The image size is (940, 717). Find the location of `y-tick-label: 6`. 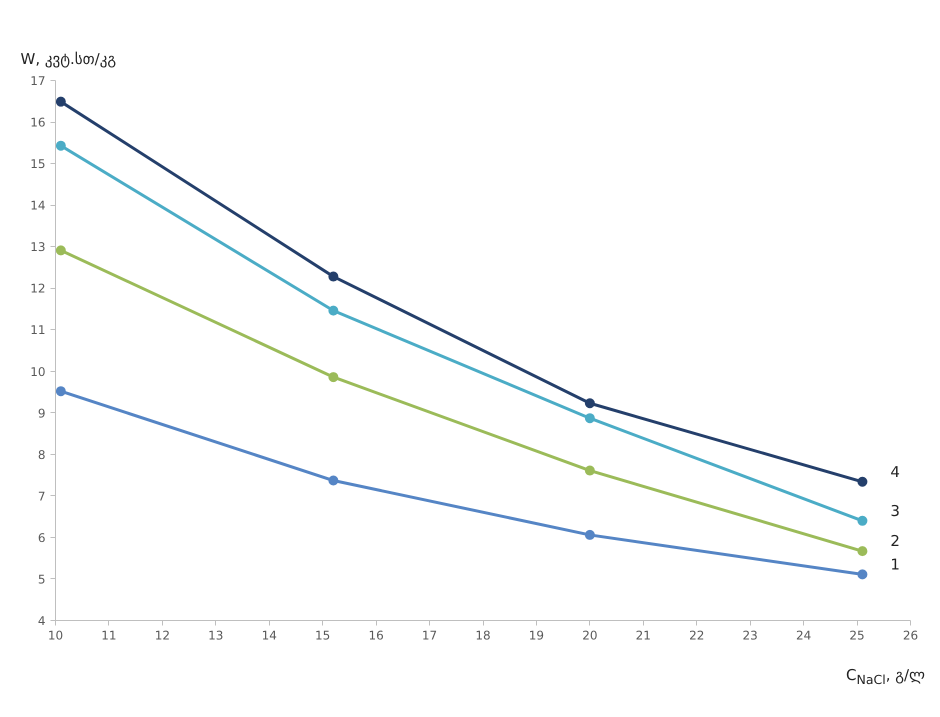

y-tick-label: 6 is located at coordinates (42, 537).